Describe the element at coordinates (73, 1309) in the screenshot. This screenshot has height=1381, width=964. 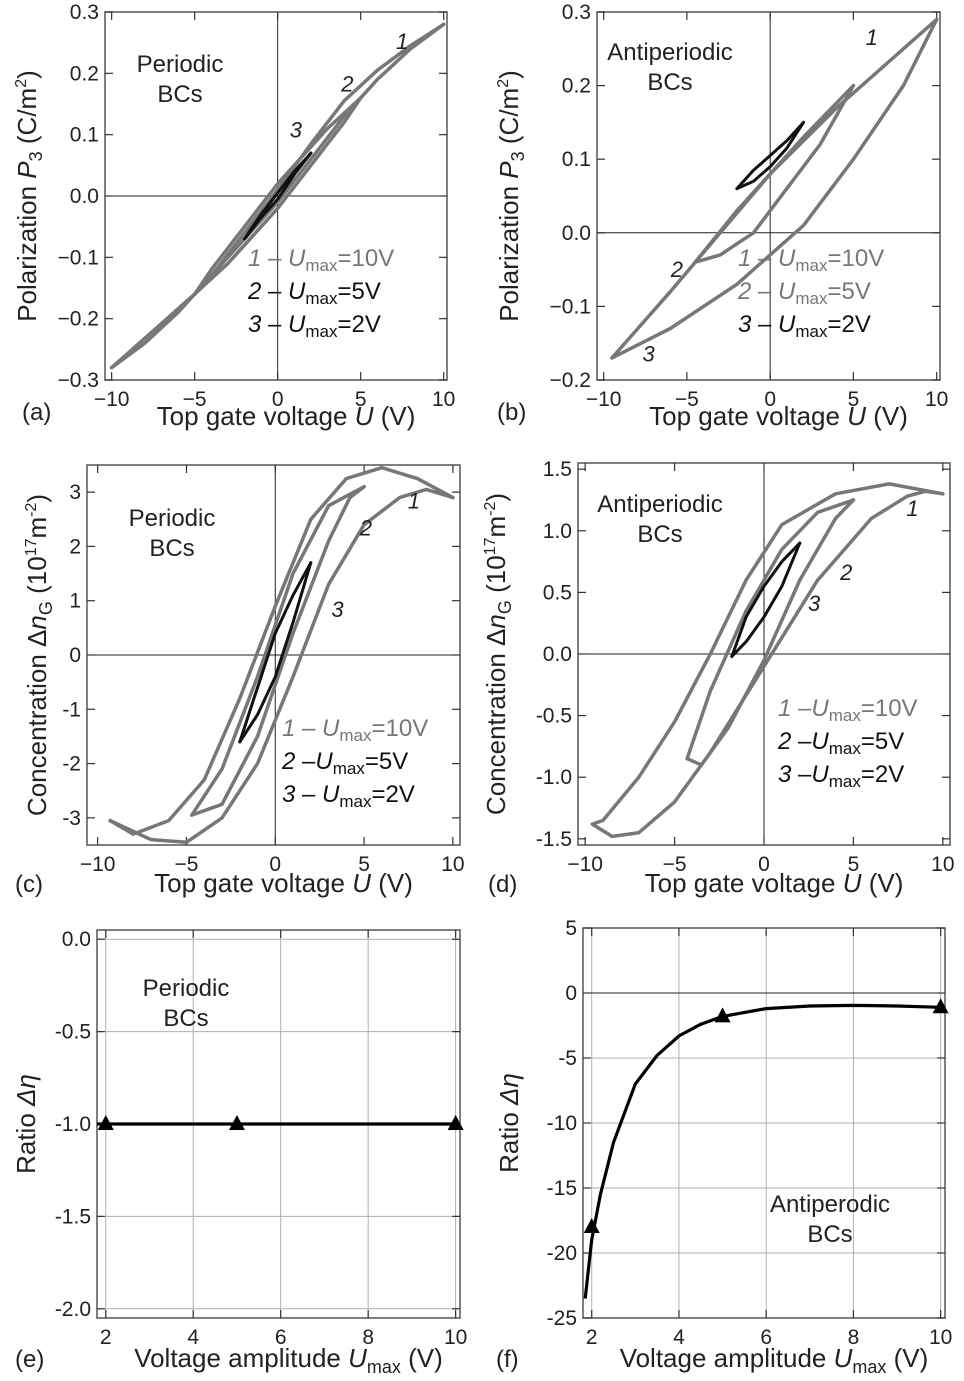
I see `y-tick-label: -2.0` at that location.